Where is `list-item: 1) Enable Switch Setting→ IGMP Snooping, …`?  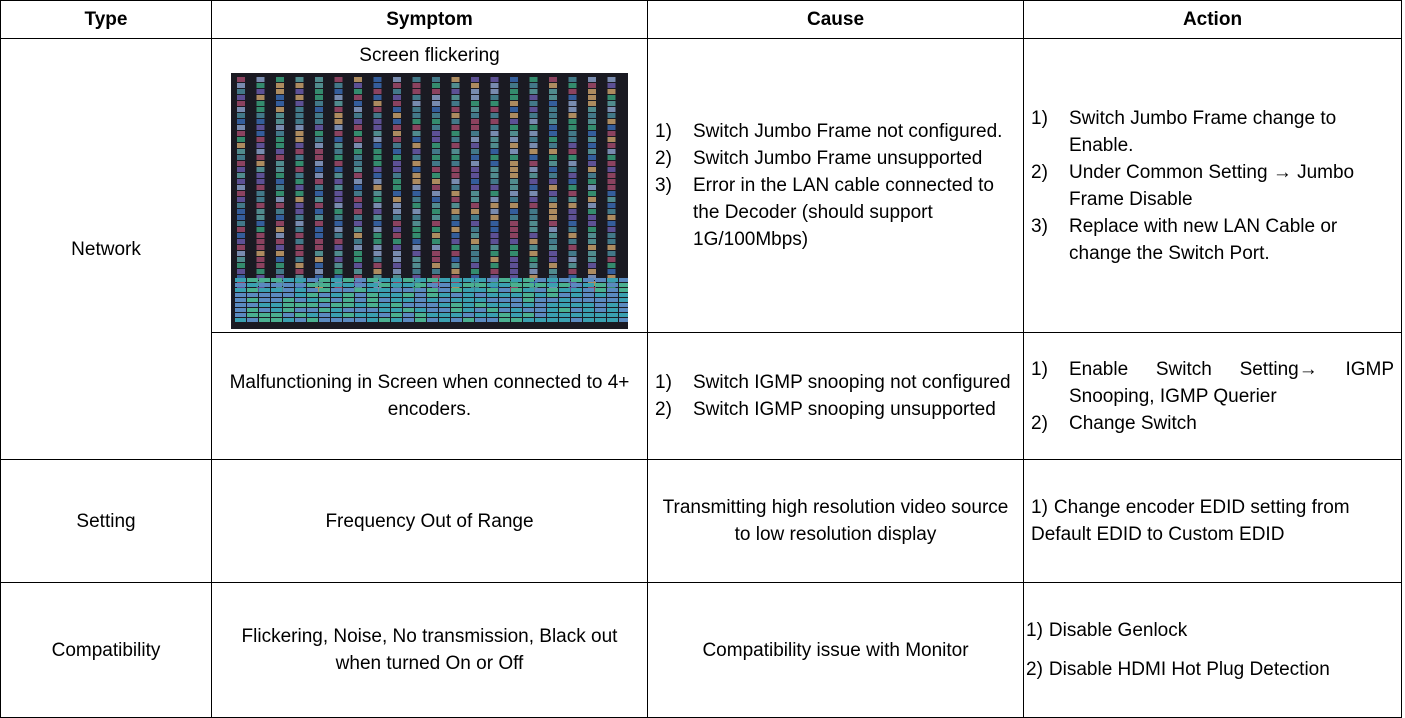 list-item: 1) Enable Switch Setting→ IGMP Snooping, … is located at coordinates (1212, 383).